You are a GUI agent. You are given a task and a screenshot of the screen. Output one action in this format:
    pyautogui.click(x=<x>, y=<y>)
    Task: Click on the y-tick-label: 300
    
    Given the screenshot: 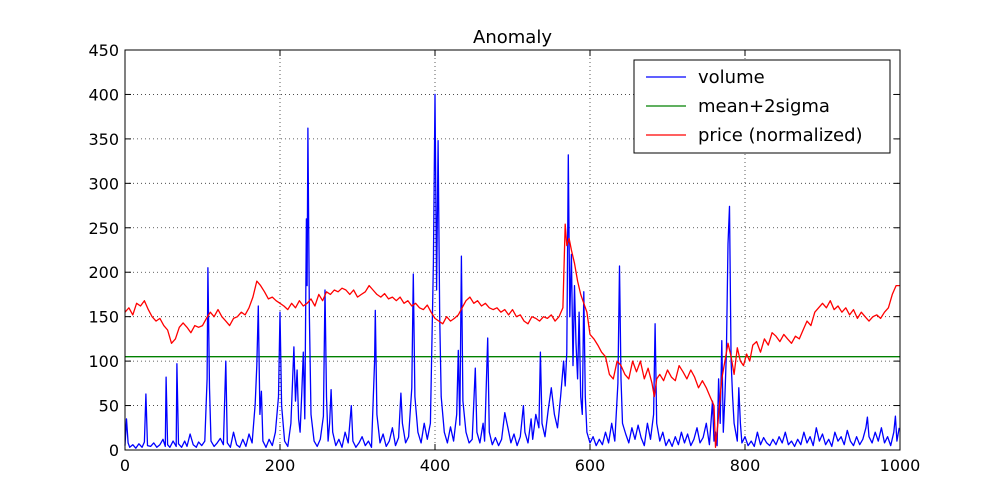 What is the action you would take?
    pyautogui.click(x=103, y=183)
    